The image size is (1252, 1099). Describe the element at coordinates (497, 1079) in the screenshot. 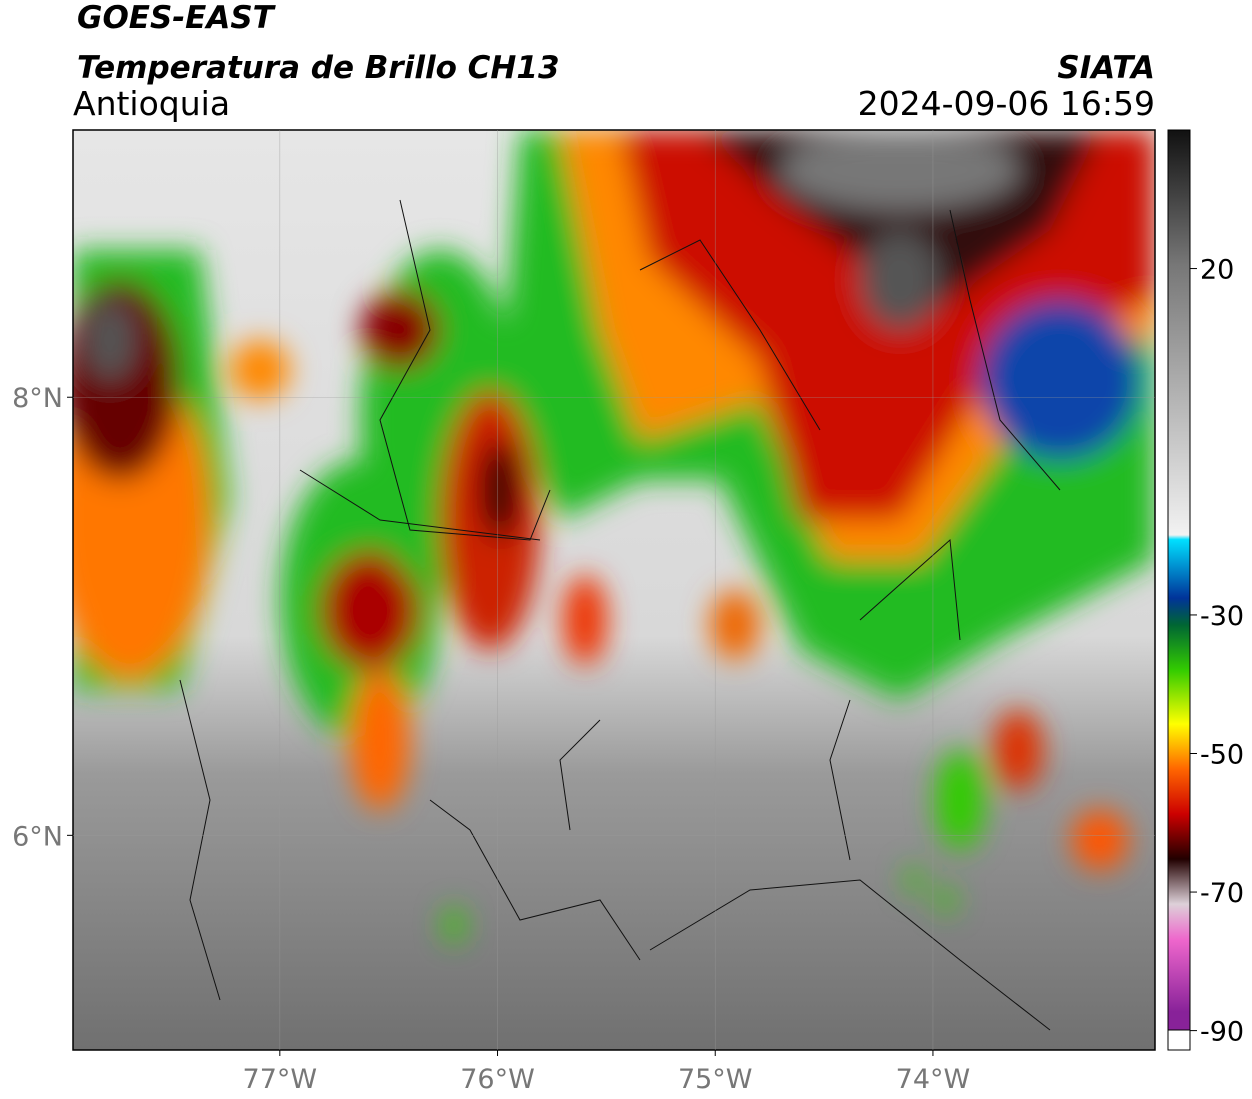

I see `x-tick-label: 76°W` at that location.